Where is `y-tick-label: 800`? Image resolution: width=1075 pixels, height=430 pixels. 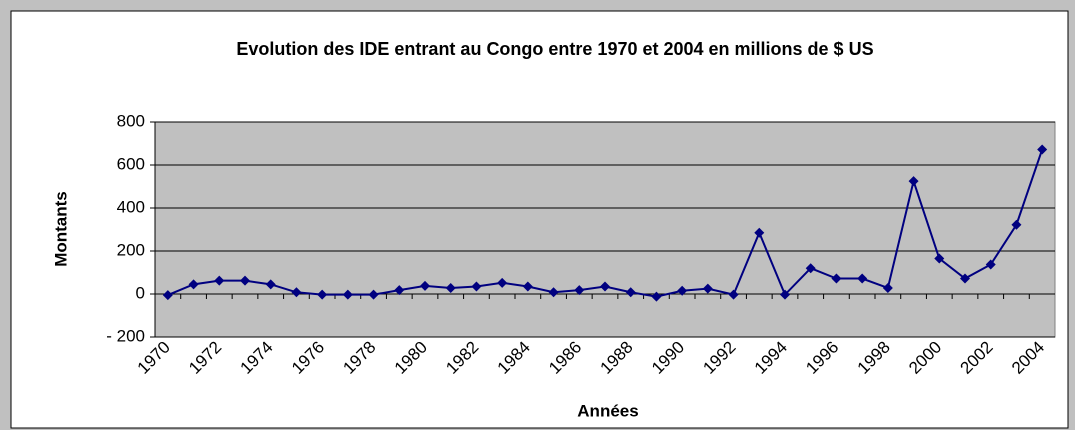
y-tick-label: 800 is located at coordinates (131, 120).